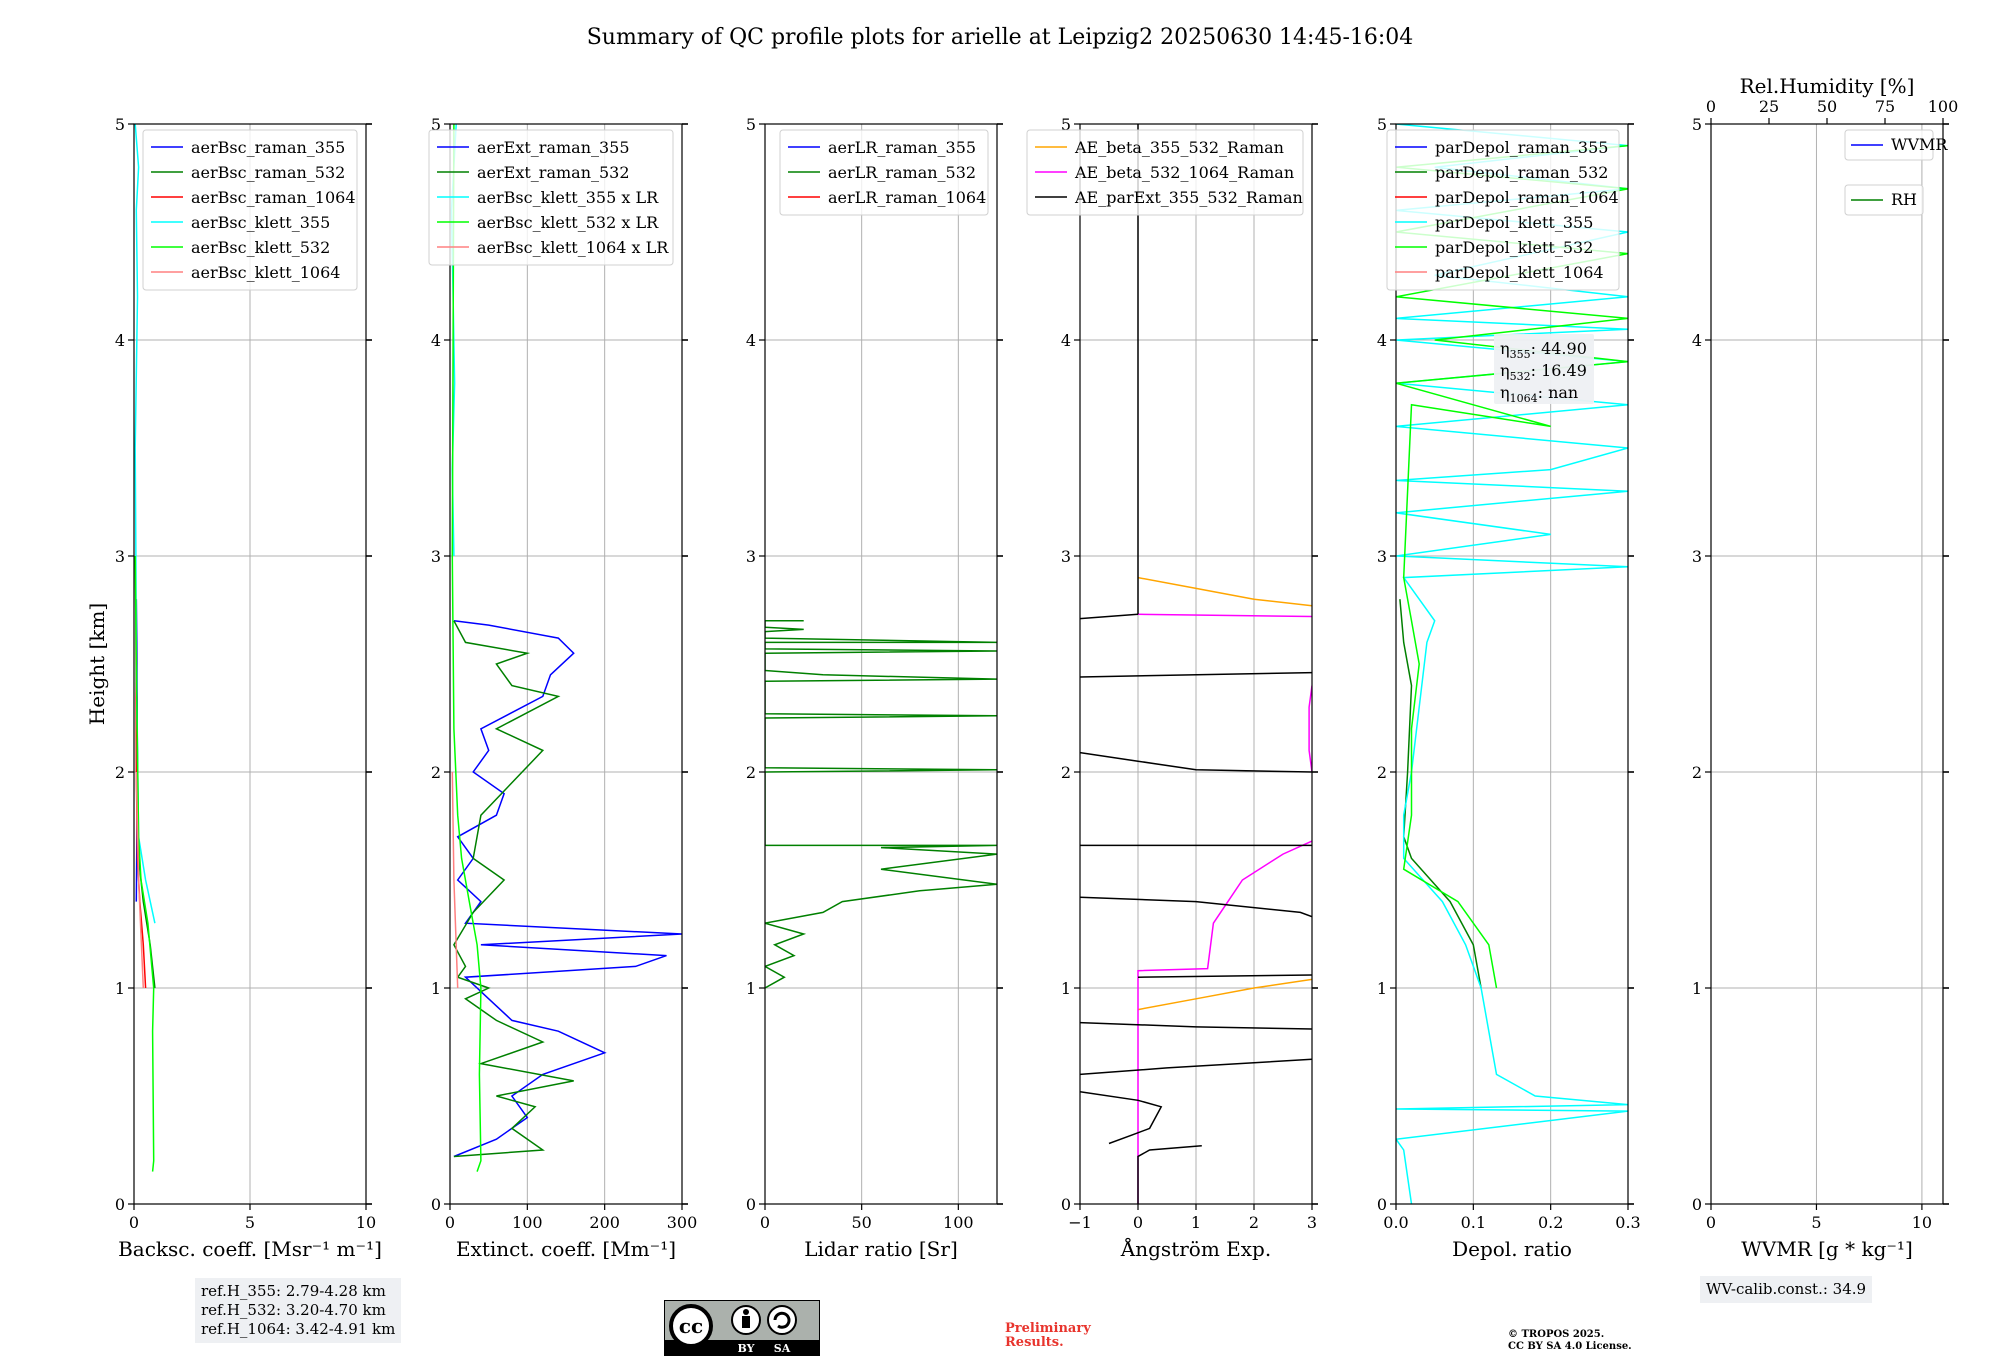 The width and height of the screenshot is (2000, 1360). Describe the element at coordinates (1224, 615) in the screenshot. I see `series-ae-beta-532-1064-raman` at that location.